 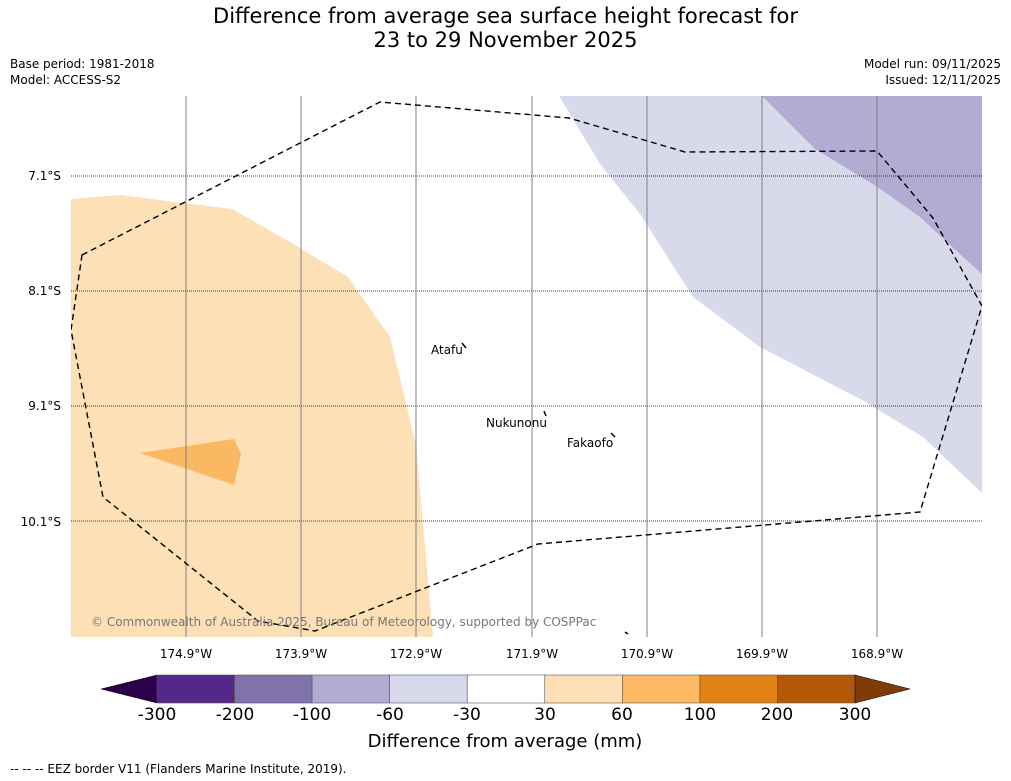 What do you see at coordinates (545, 715) in the screenshot?
I see `colorbar-tick: 30` at bounding box center [545, 715].